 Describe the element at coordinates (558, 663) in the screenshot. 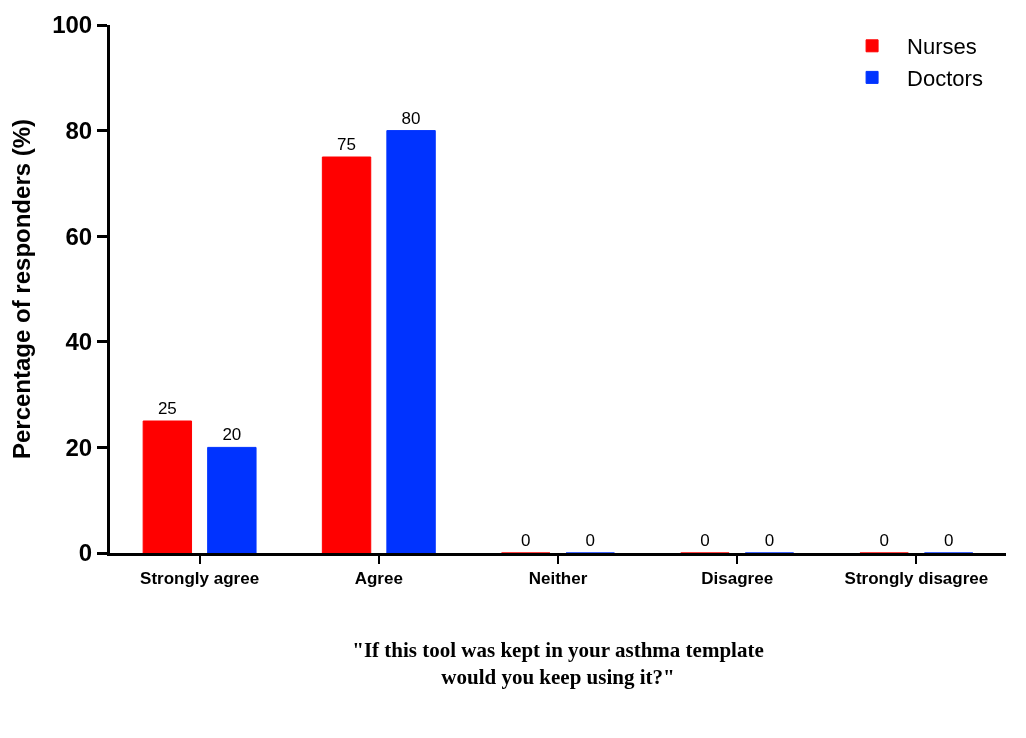

I see `x-axis-title: "If this tool was kept in your asthma template would you keep using it?"` at that location.